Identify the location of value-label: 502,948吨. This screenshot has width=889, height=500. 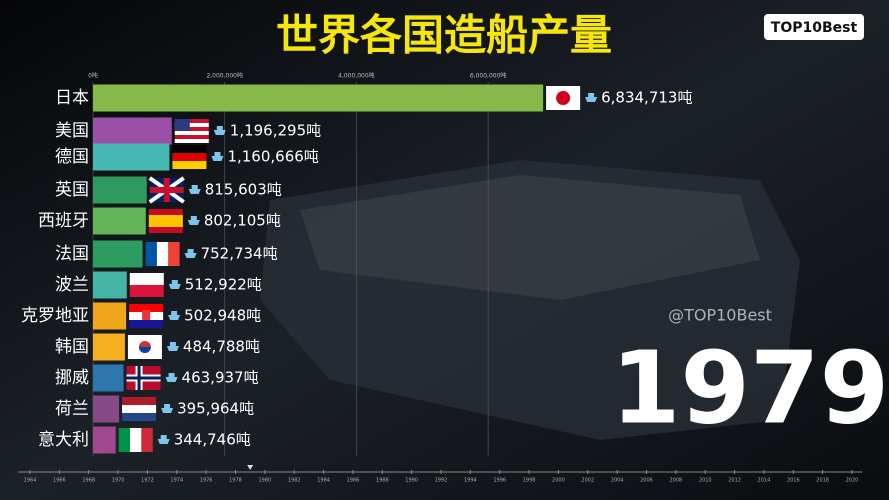
(222, 316).